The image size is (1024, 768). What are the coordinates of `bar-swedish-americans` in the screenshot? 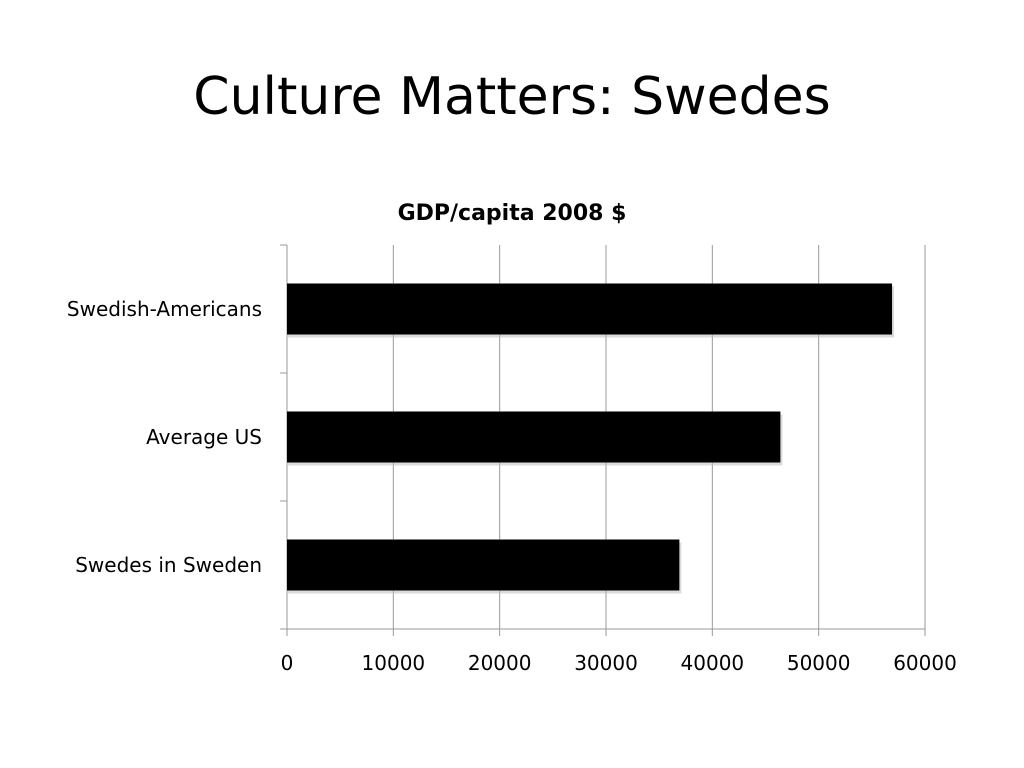 It's located at (590, 309).